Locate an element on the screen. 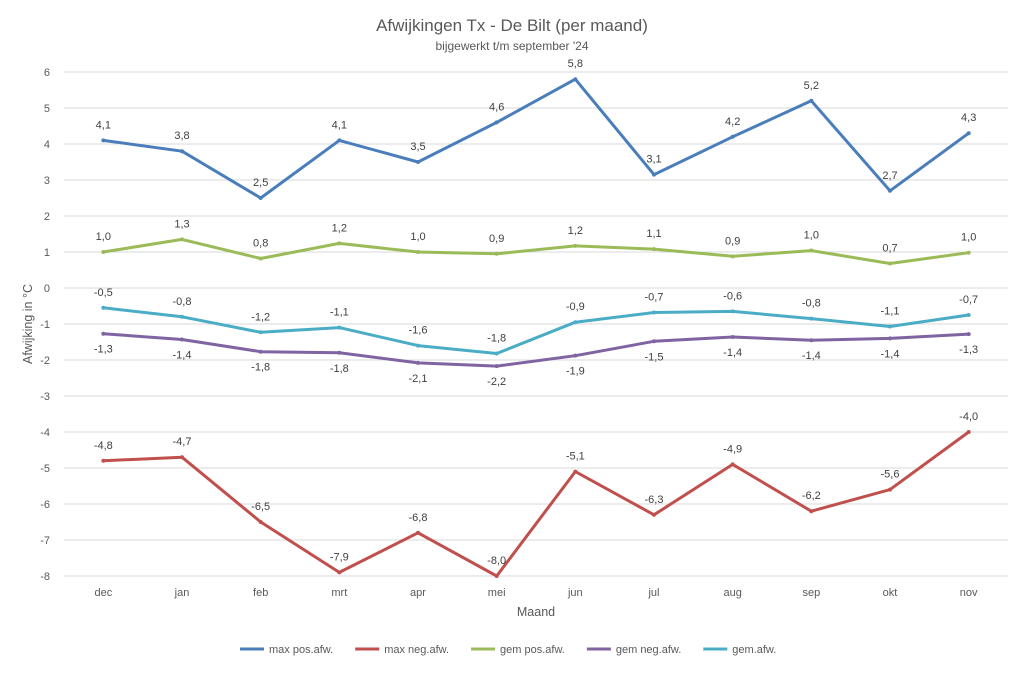 The width and height of the screenshot is (1024, 676). y-tick-label: 2 is located at coordinates (47, 217).